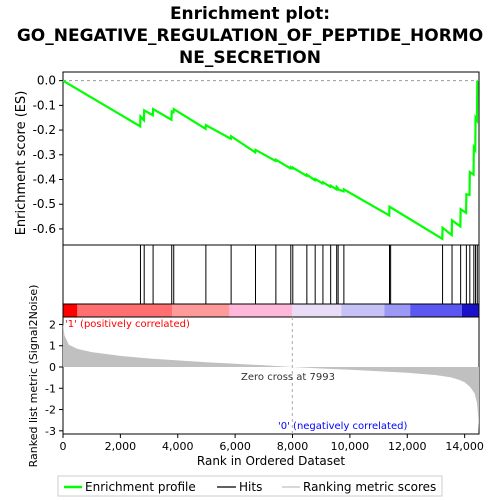  Describe the element at coordinates (52, 346) in the screenshot. I see `metric-y-tick-label: 1` at that location.